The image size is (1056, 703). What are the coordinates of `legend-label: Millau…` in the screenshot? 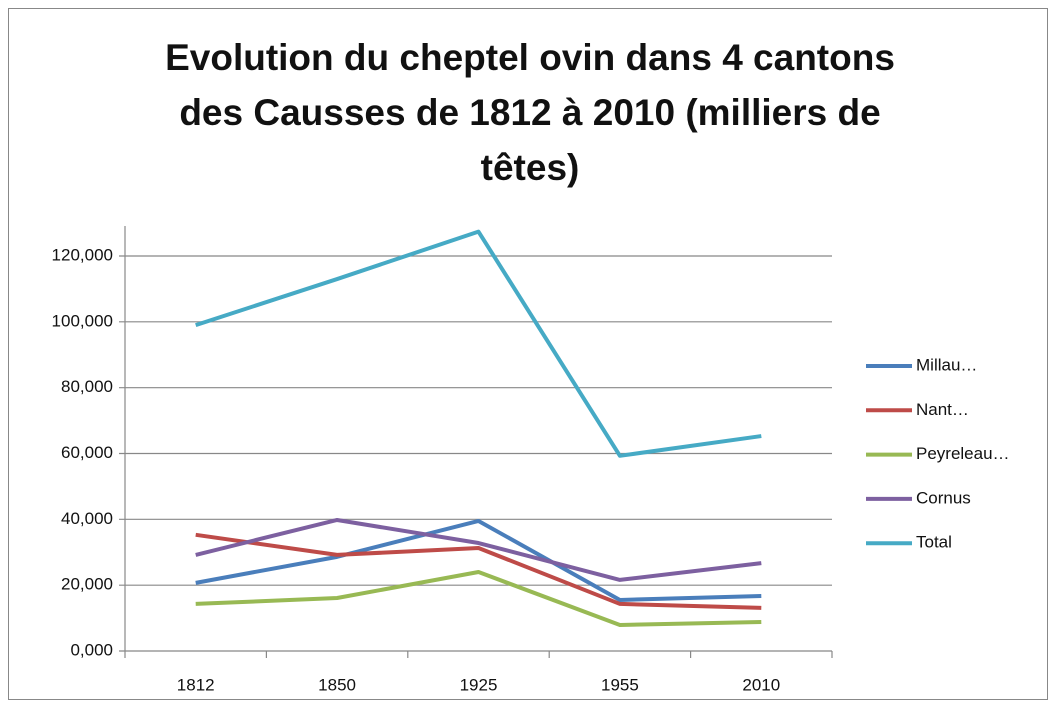 It's located at (946, 364).